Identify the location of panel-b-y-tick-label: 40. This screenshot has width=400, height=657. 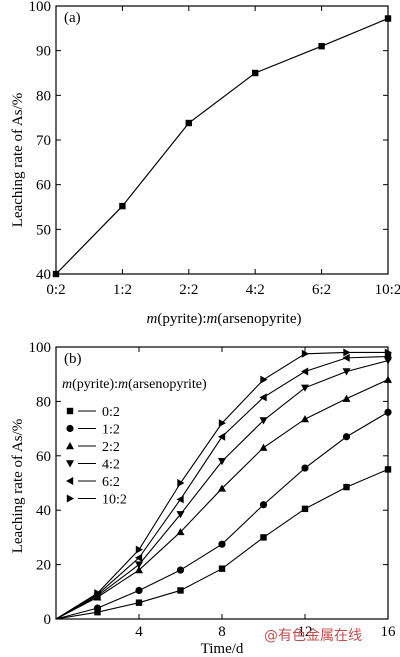
(43, 511).